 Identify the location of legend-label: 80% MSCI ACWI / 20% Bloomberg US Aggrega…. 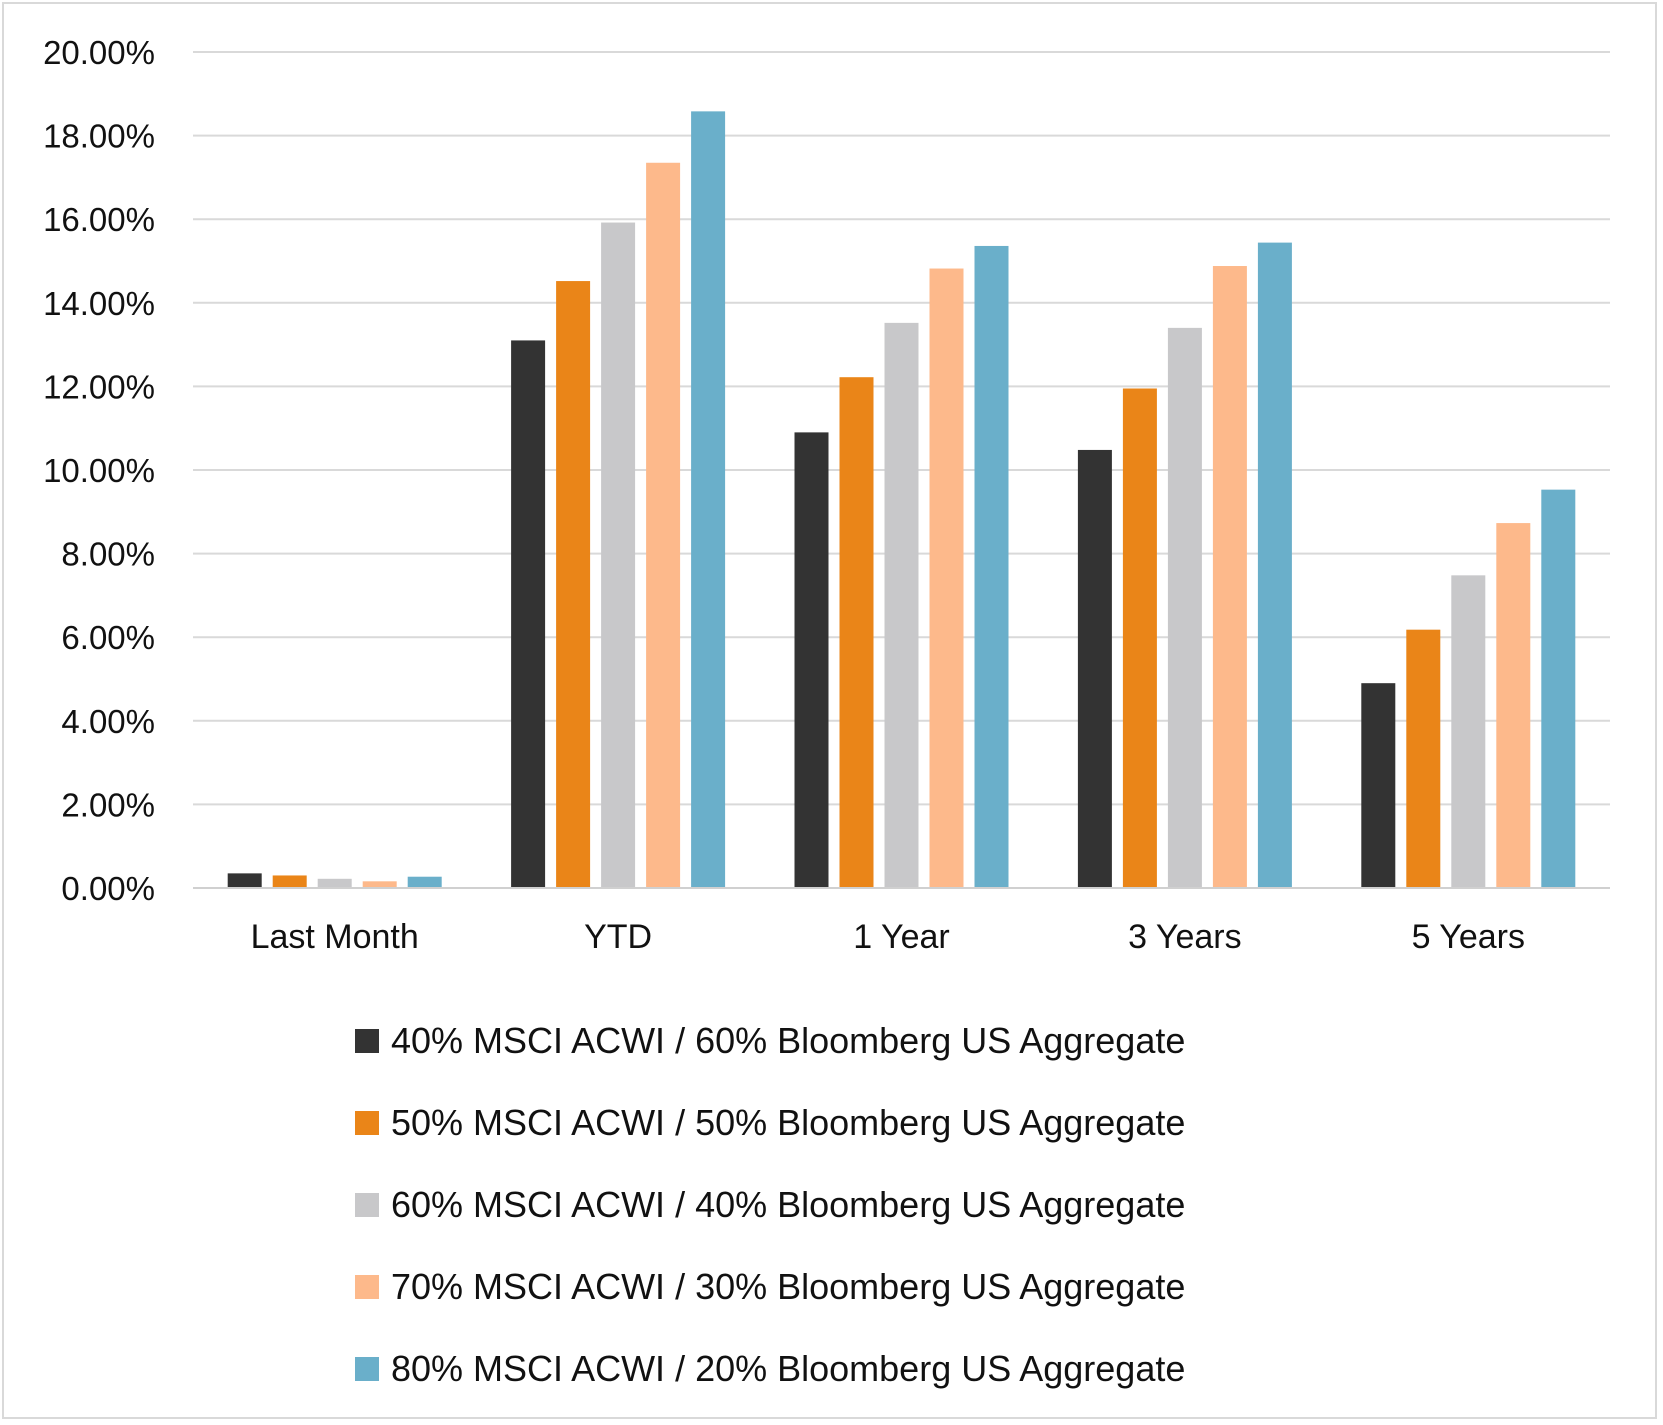
(788, 1368).